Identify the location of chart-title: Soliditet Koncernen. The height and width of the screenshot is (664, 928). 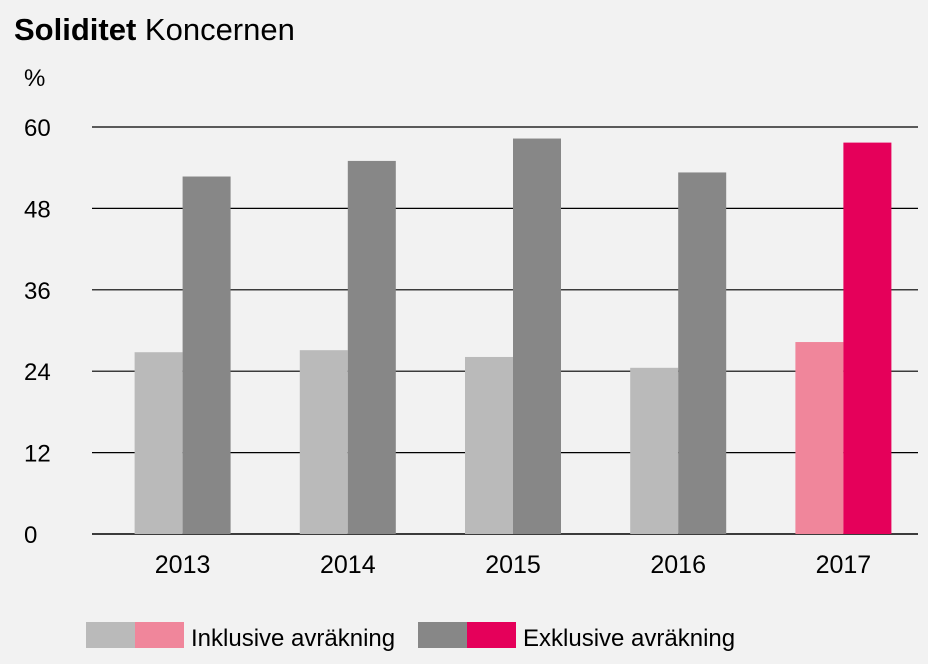
(154, 29).